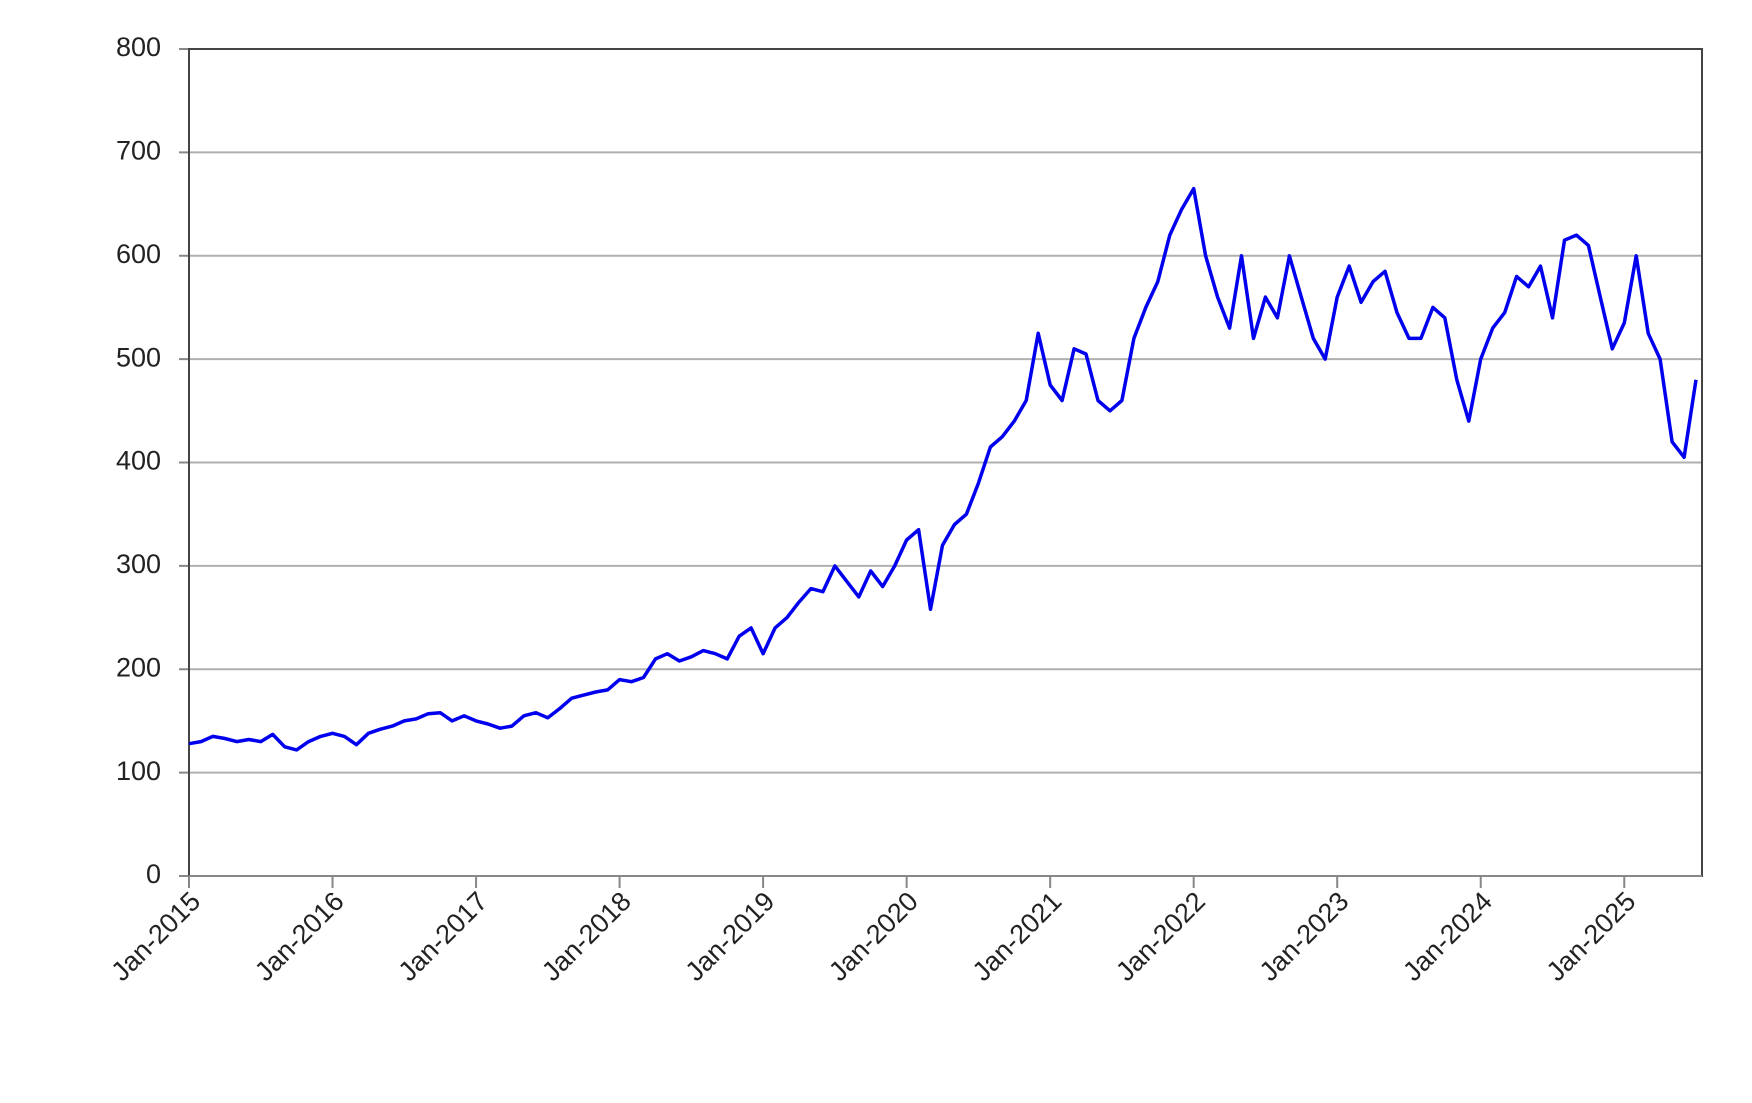  What do you see at coordinates (1591, 936) in the screenshot?
I see `x-tick-label: Jan-2025` at bounding box center [1591, 936].